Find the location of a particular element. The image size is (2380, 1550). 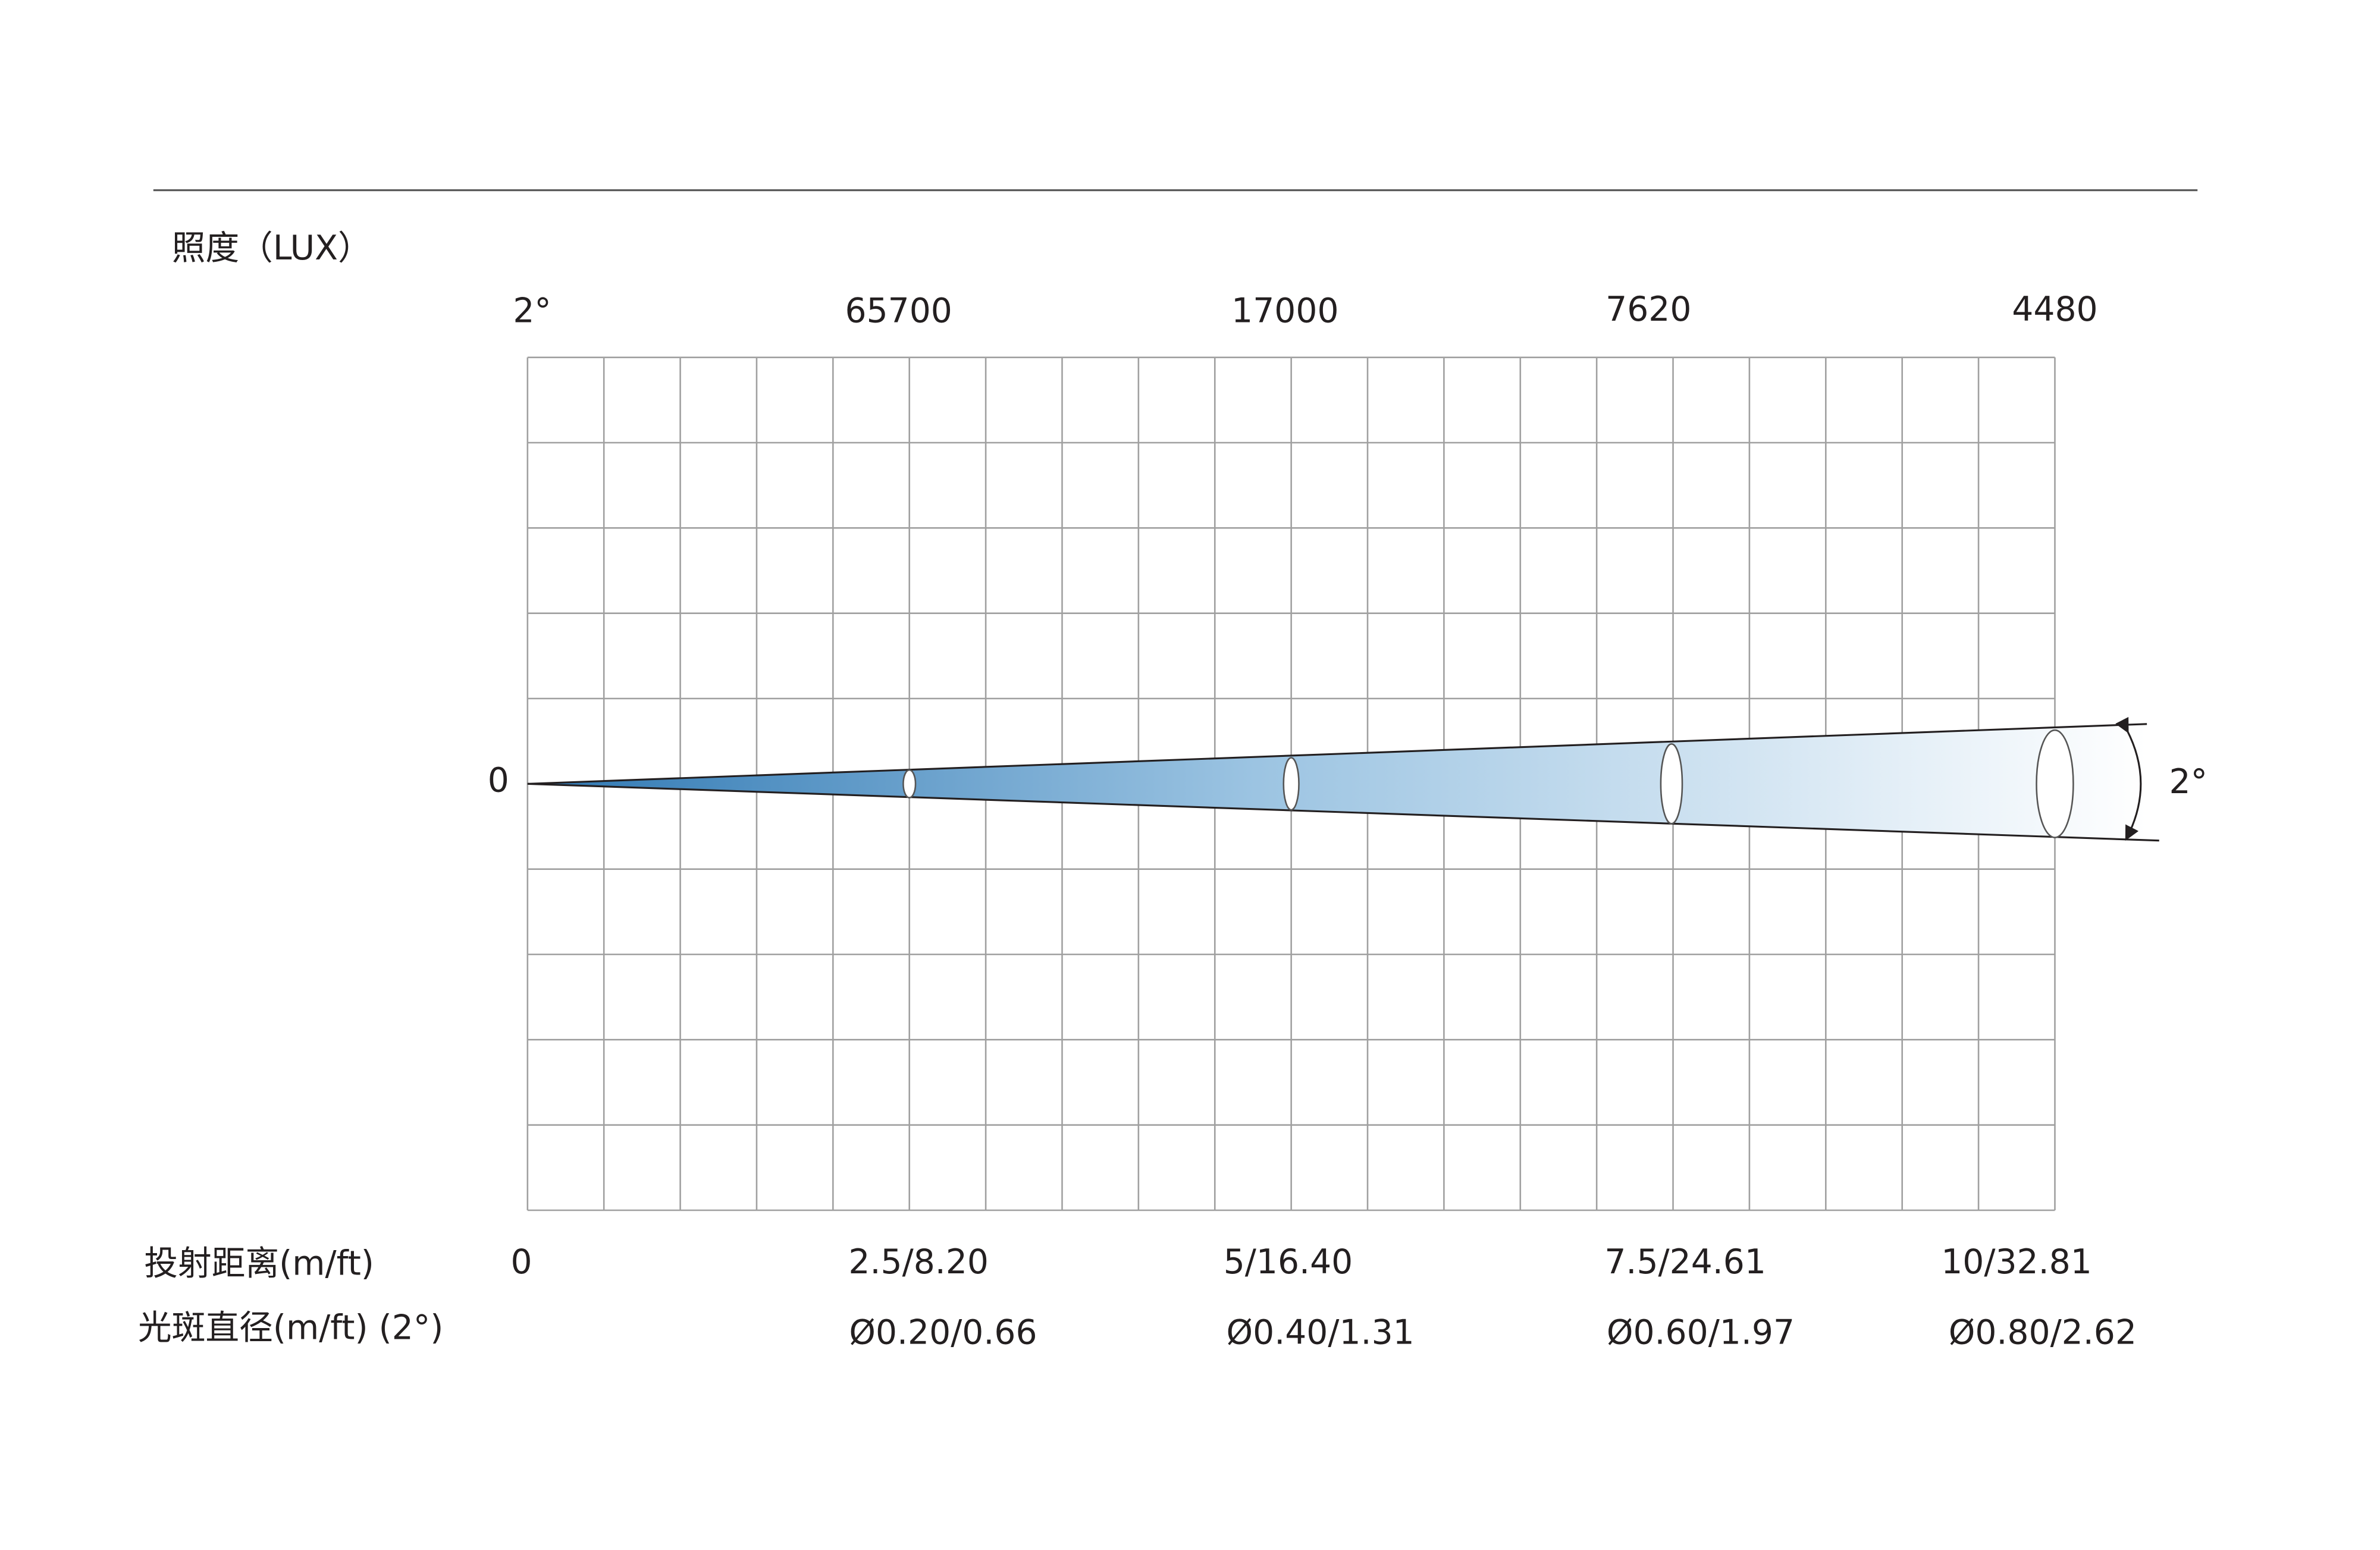

title: 照度（LUX） is located at coordinates (272, 248).